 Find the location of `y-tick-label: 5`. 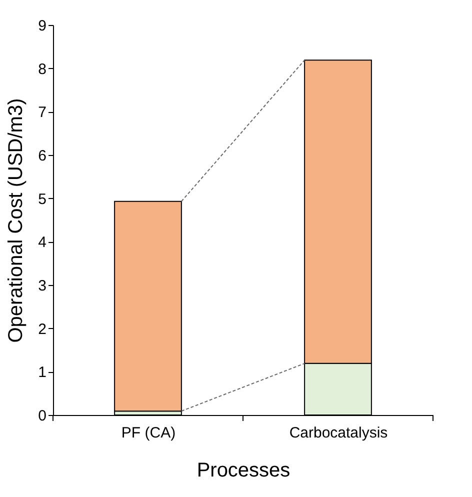

y-tick-label: 5 is located at coordinates (42, 199).